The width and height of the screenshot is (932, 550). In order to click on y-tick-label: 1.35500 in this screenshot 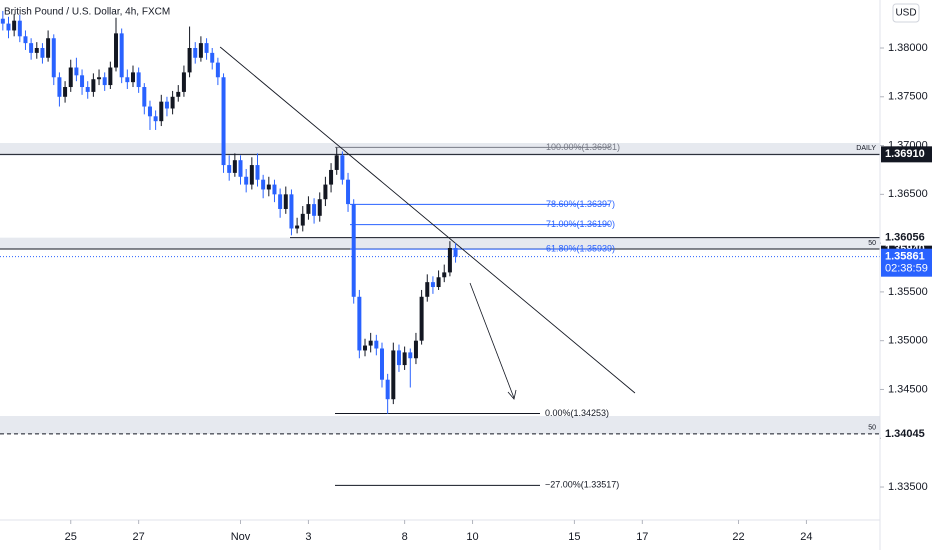, I will do `click(908, 292)`.